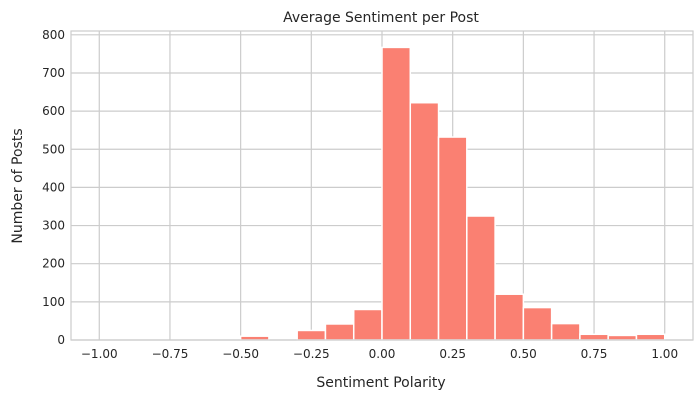 The width and height of the screenshot is (700, 401). I want to click on y-tick-label: 300, so click(53, 226).